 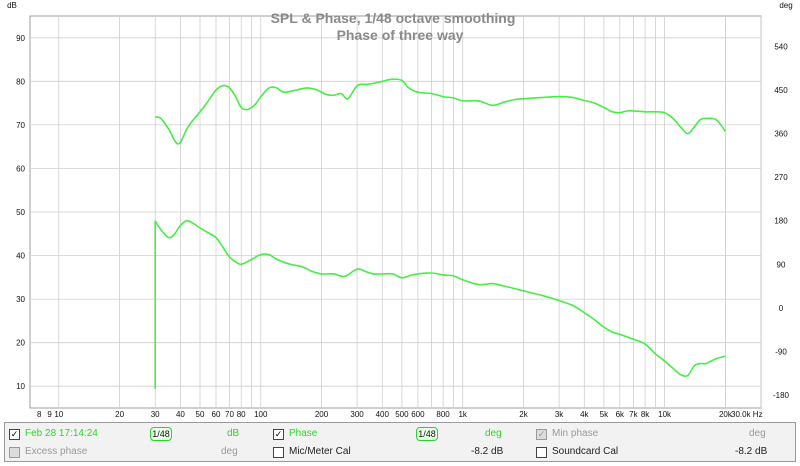 What do you see at coordinates (20, 299) in the screenshot?
I see `left-tick-label: 30` at bounding box center [20, 299].